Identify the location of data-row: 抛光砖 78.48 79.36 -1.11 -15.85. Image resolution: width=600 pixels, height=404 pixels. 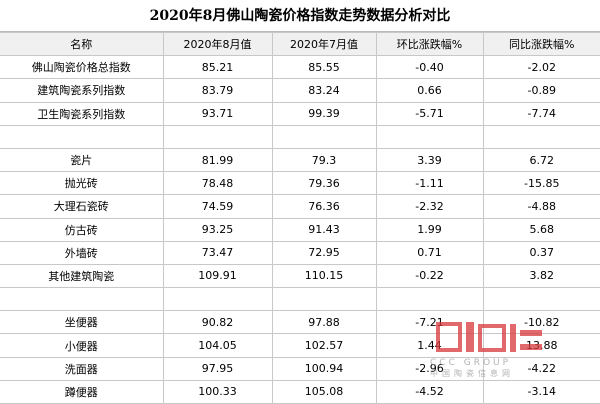
(300, 183).